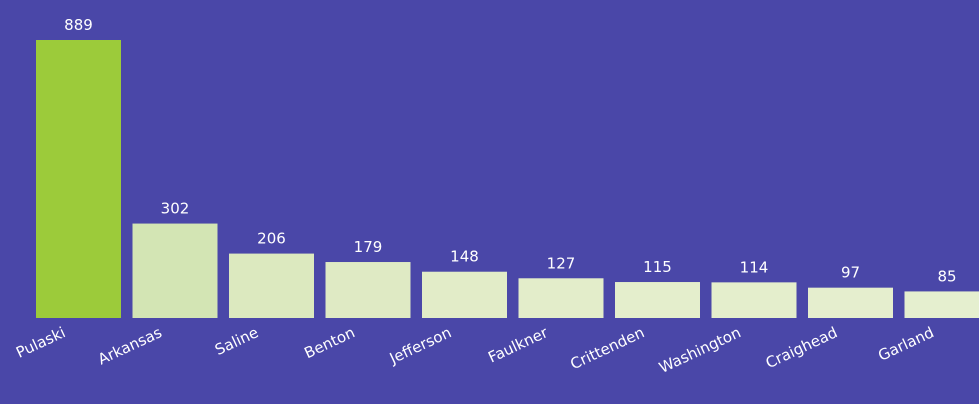 This screenshot has width=979, height=404. What do you see at coordinates (700, 350) in the screenshot?
I see `x-tick-label: Washington` at bounding box center [700, 350].